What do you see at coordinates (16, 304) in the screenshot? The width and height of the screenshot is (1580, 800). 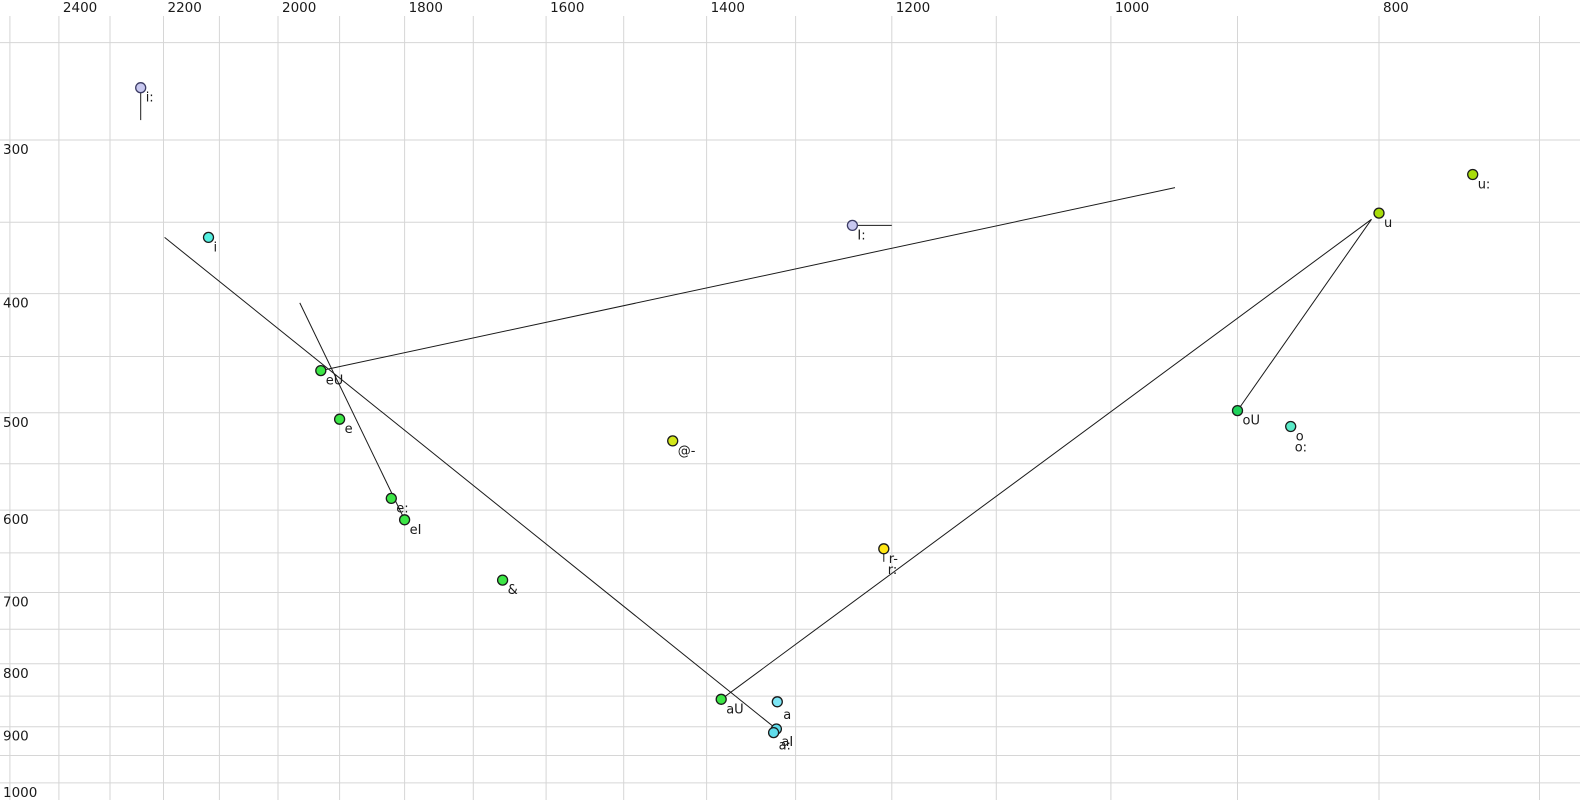 I see `y-tick-label-400: 400` at bounding box center [16, 304].